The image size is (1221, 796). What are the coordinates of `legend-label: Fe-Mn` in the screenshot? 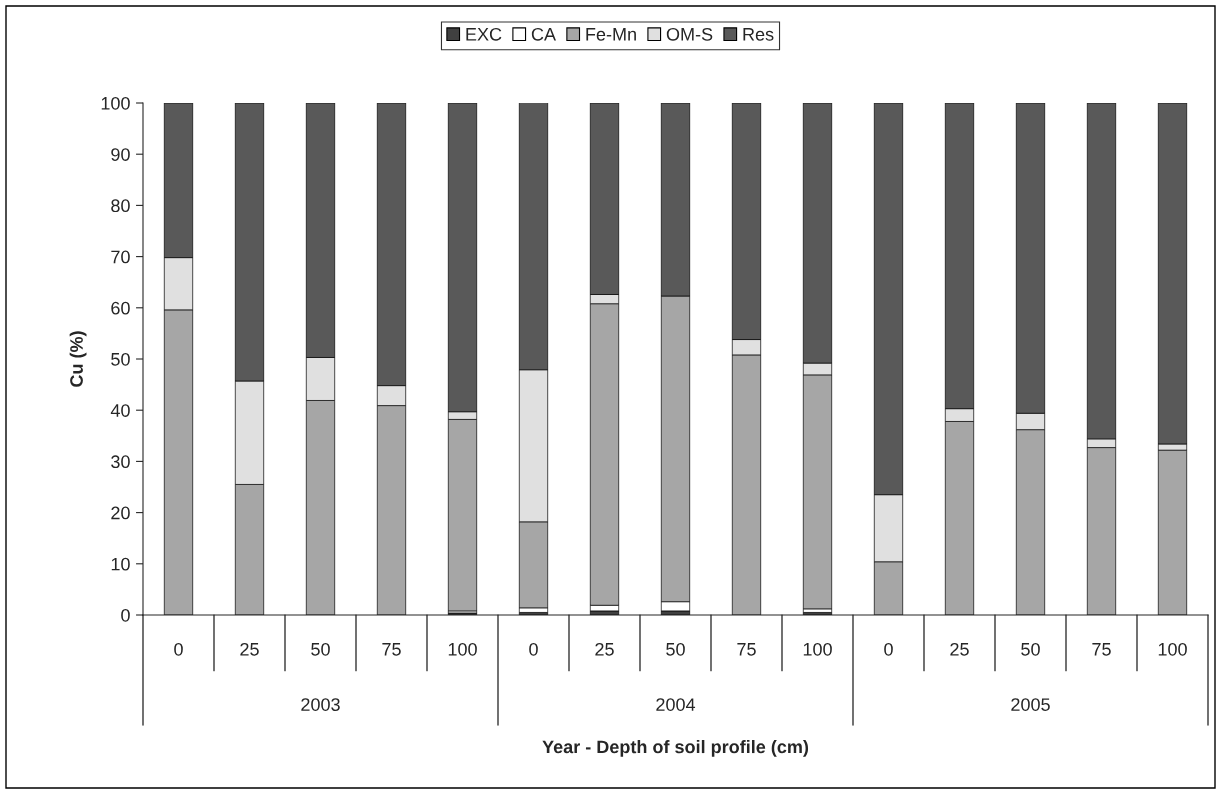 It's located at (611, 34).